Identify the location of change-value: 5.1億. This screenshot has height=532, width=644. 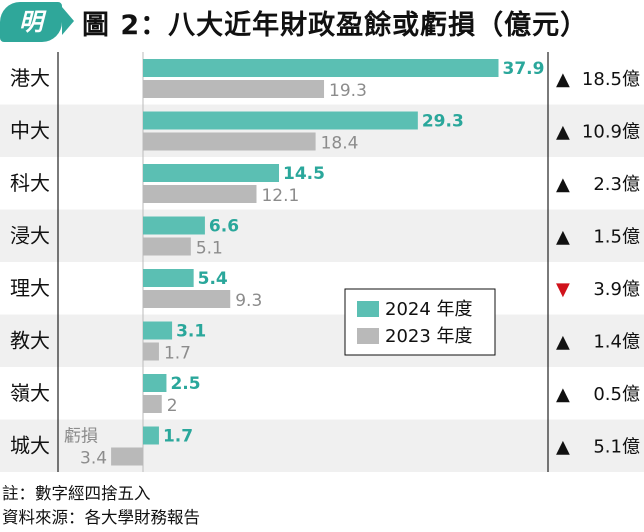
(616, 447).